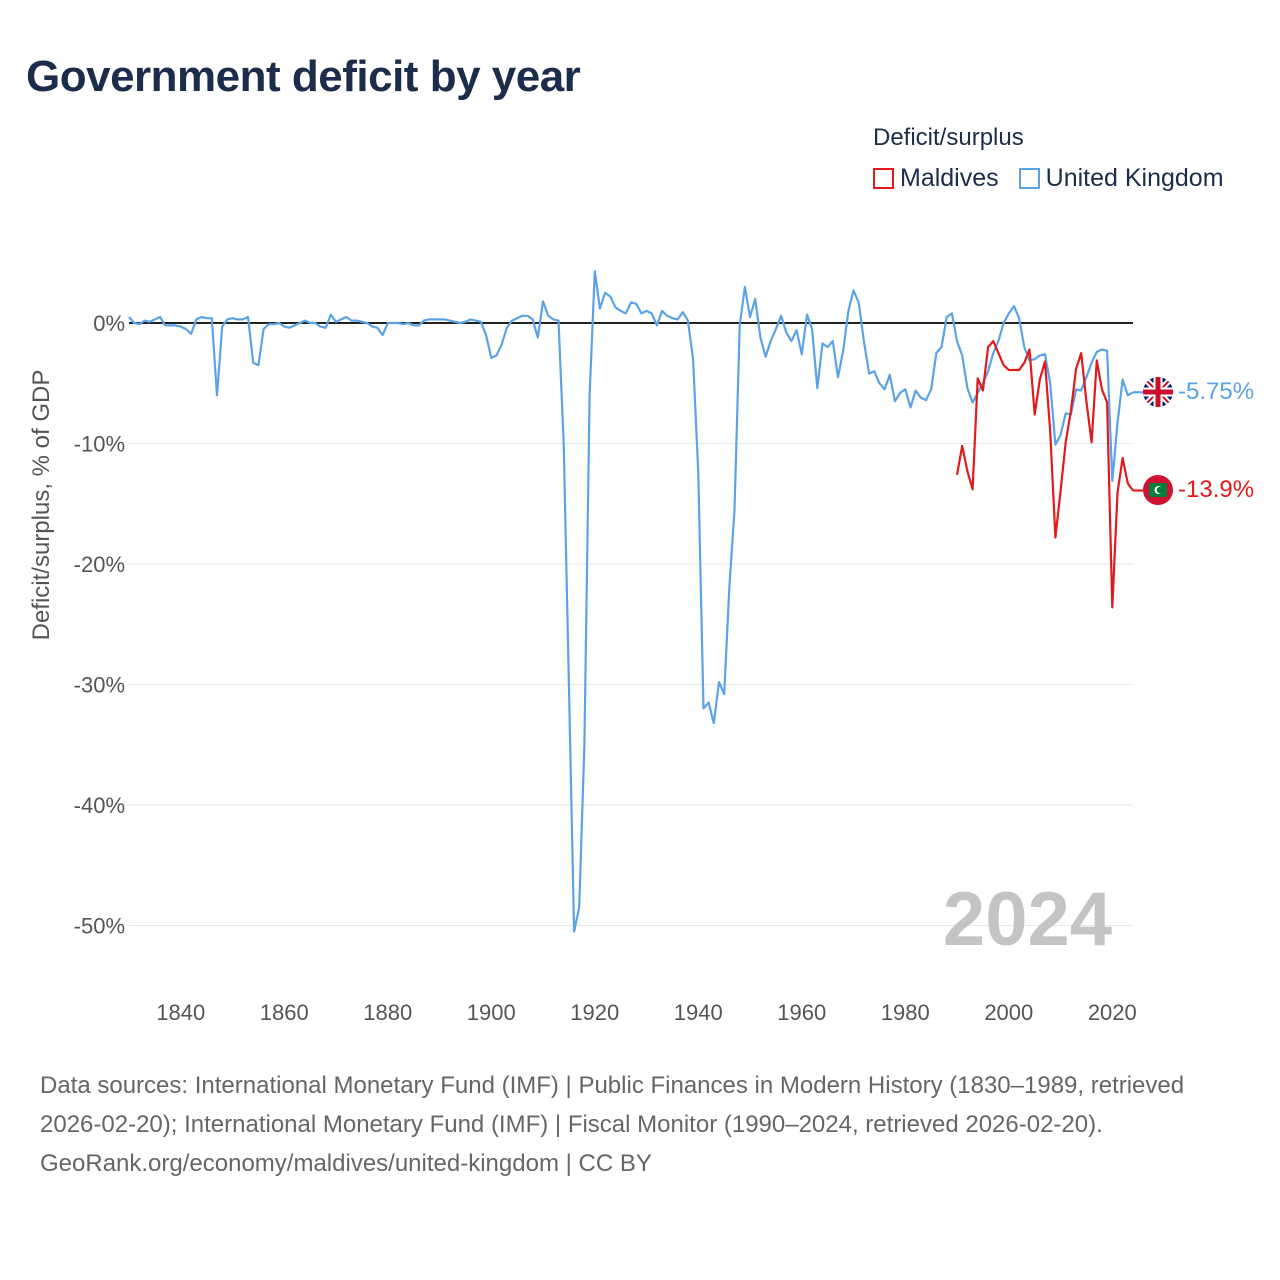 The height and width of the screenshot is (1280, 1280). I want to click on x-tick-label: 1980, so click(905, 1012).